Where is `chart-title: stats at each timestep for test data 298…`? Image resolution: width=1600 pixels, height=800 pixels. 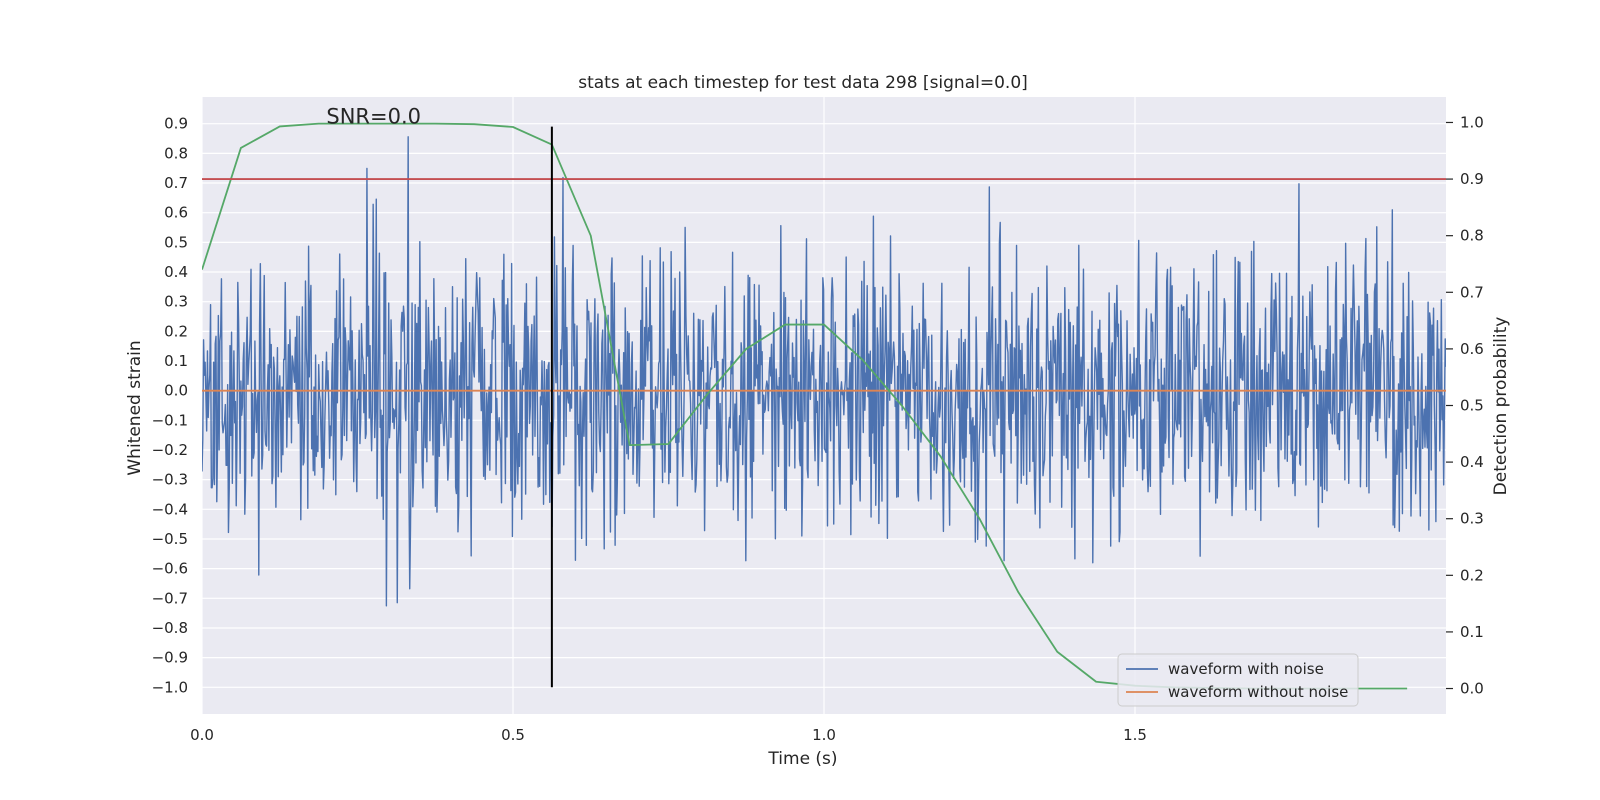 chart-title: stats at each timestep for test data 298… is located at coordinates (803, 83).